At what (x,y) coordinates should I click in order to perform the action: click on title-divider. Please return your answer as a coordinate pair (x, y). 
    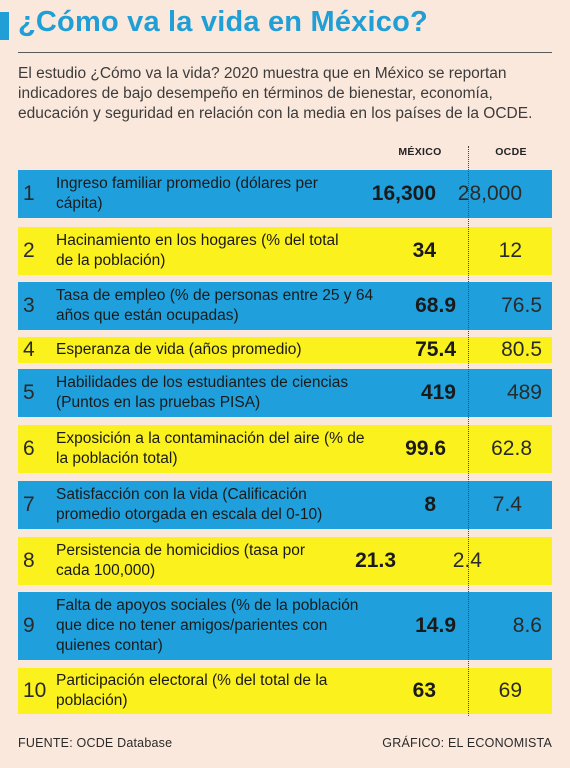
    Looking at the image, I should click on (285, 52).